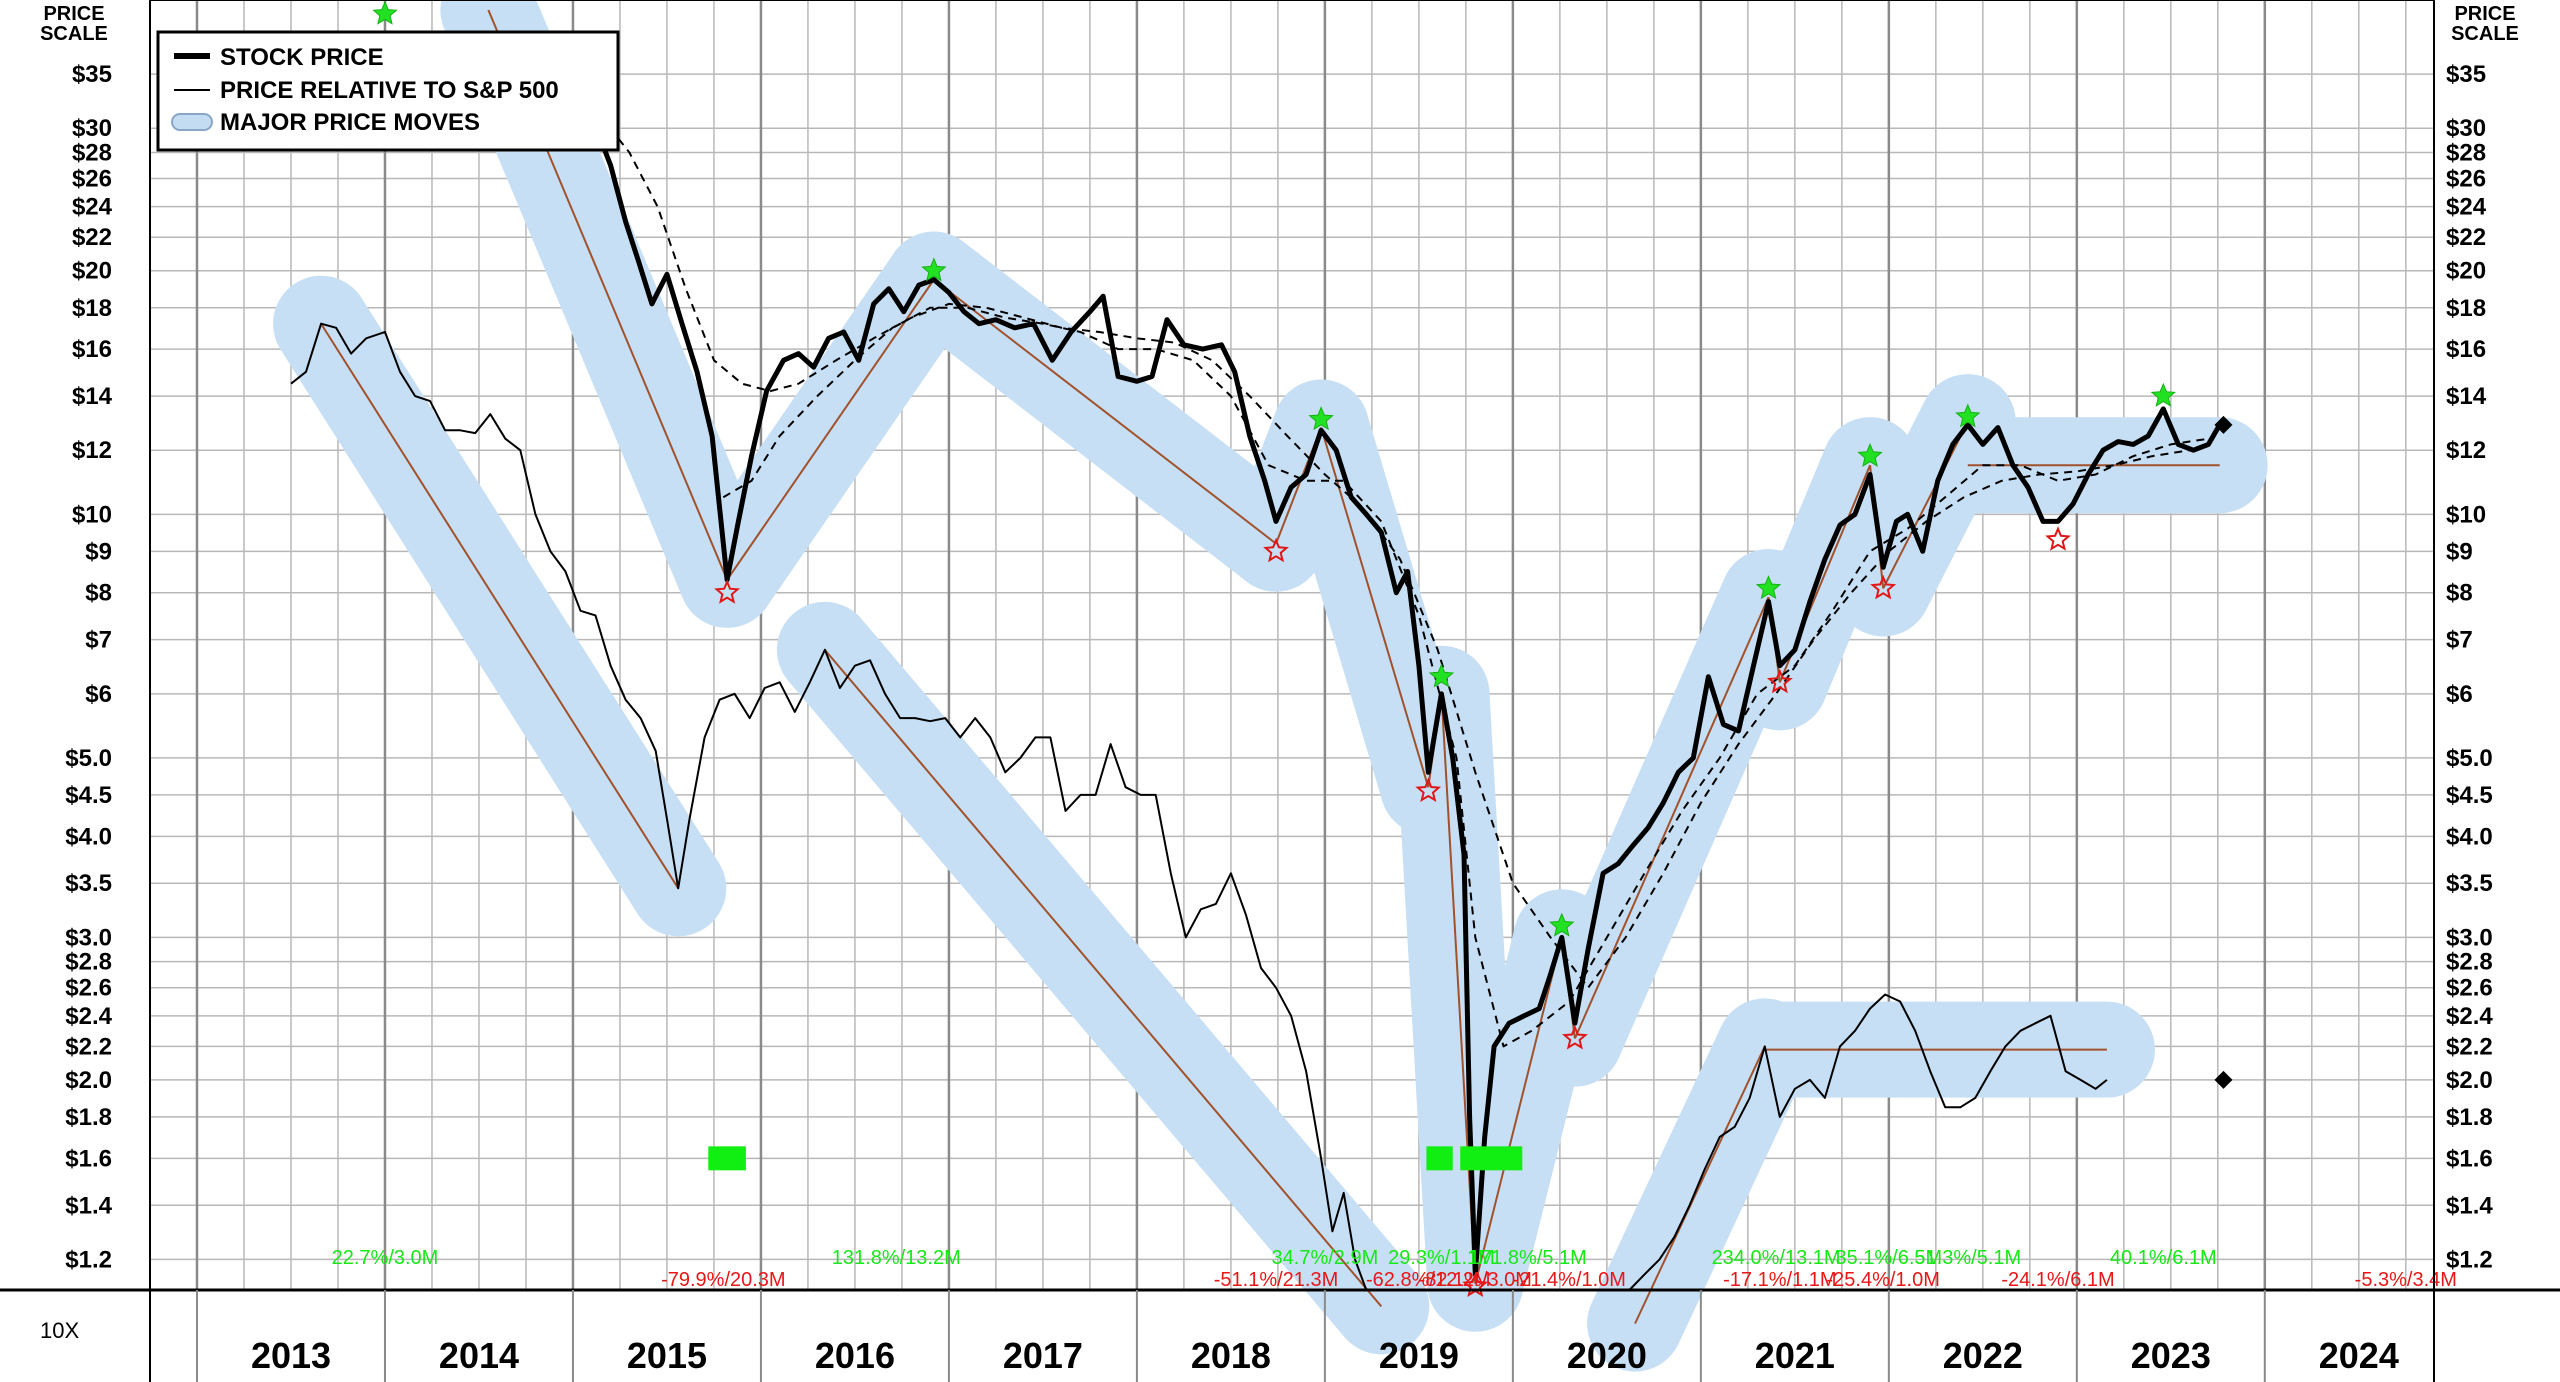 This screenshot has width=2560, height=1382. Describe the element at coordinates (667, 1355) in the screenshot. I see `x-tick-label: 2015` at that location.